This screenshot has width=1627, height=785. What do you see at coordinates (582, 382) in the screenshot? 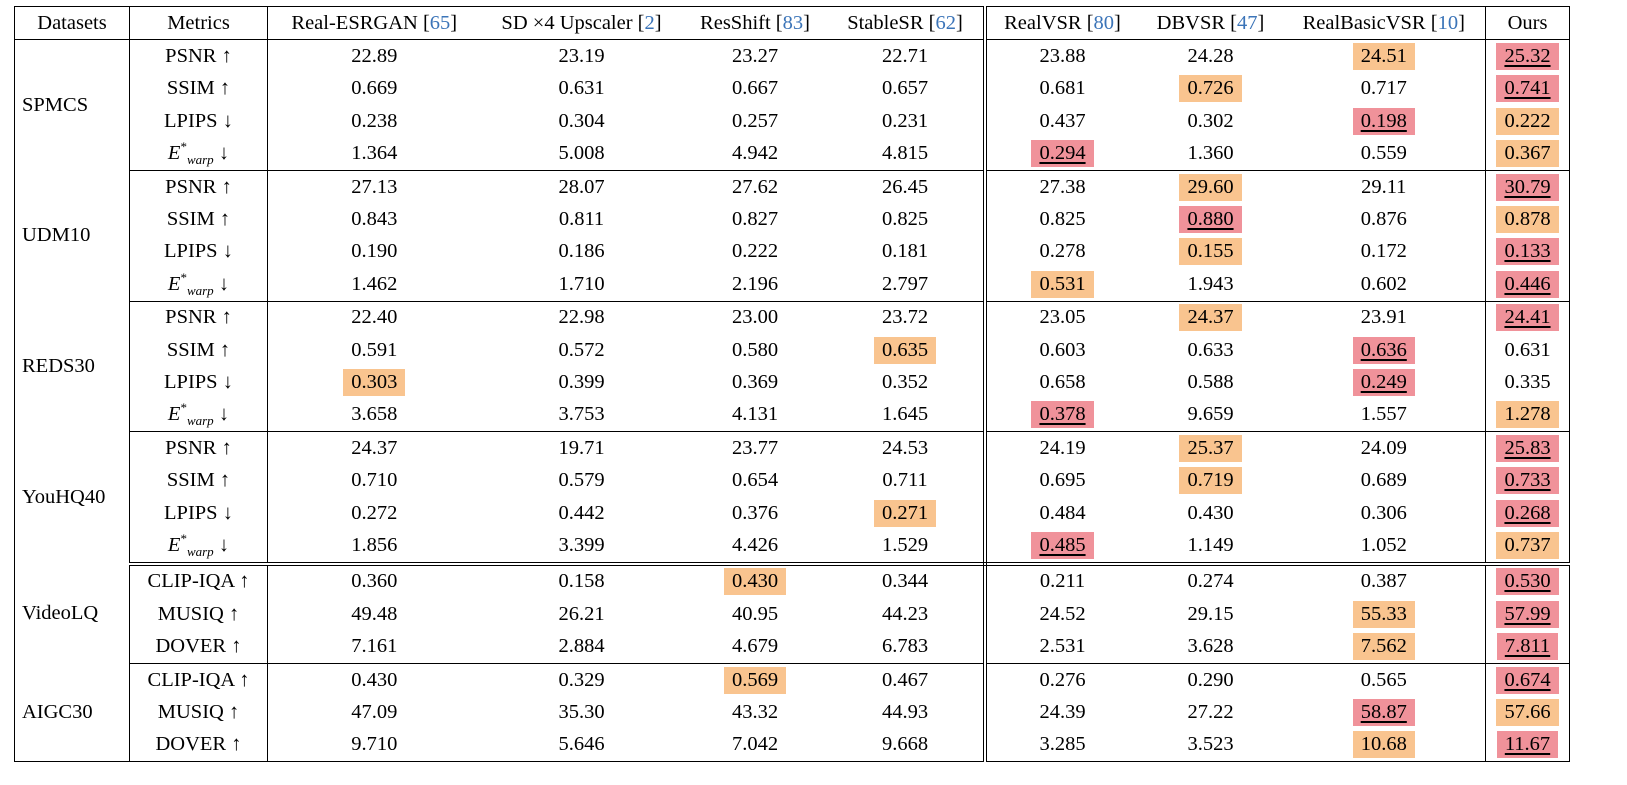
I see `value-cell: 0.399` at bounding box center [582, 382].